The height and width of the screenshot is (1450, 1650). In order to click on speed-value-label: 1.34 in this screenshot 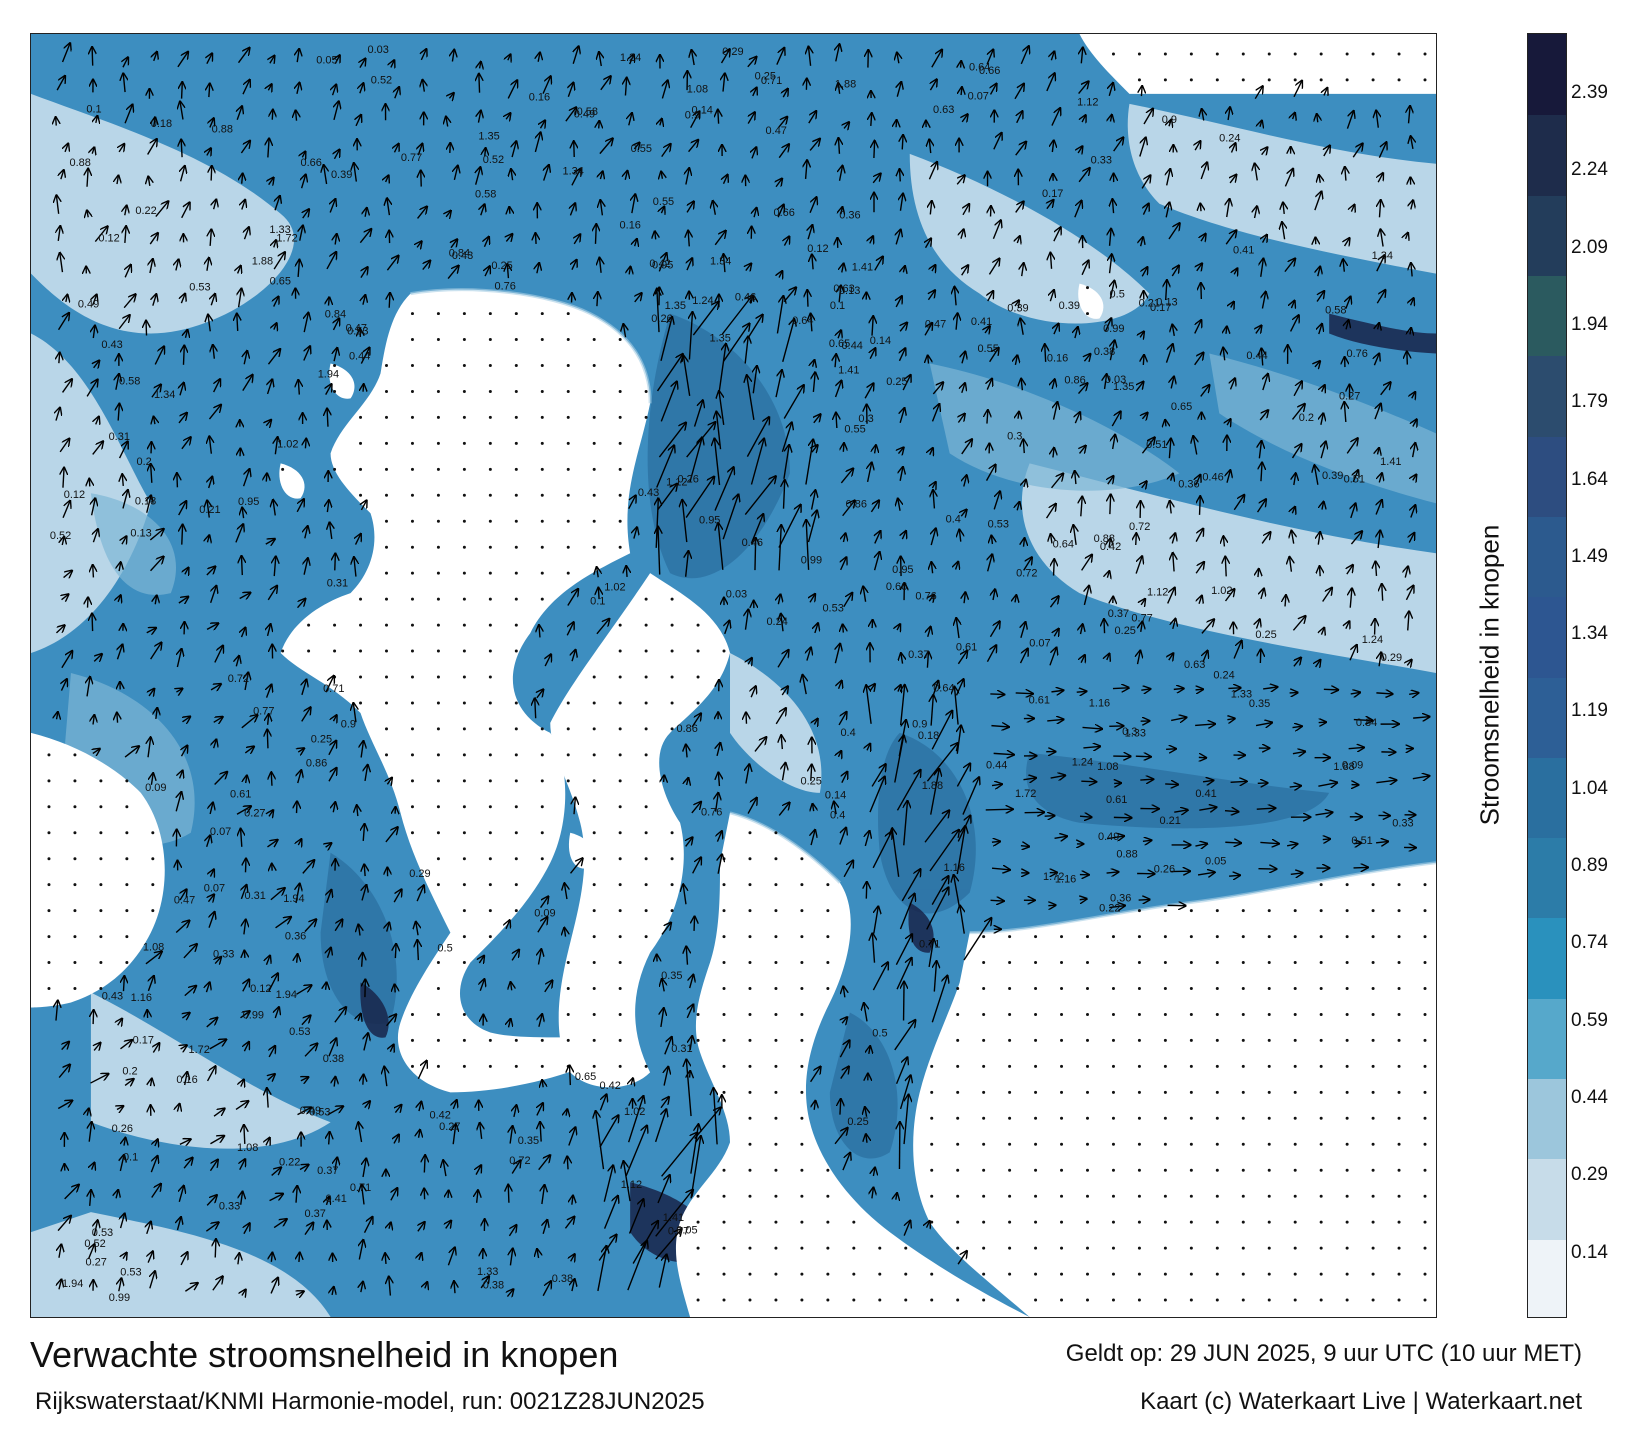, I will do `click(573, 172)`.